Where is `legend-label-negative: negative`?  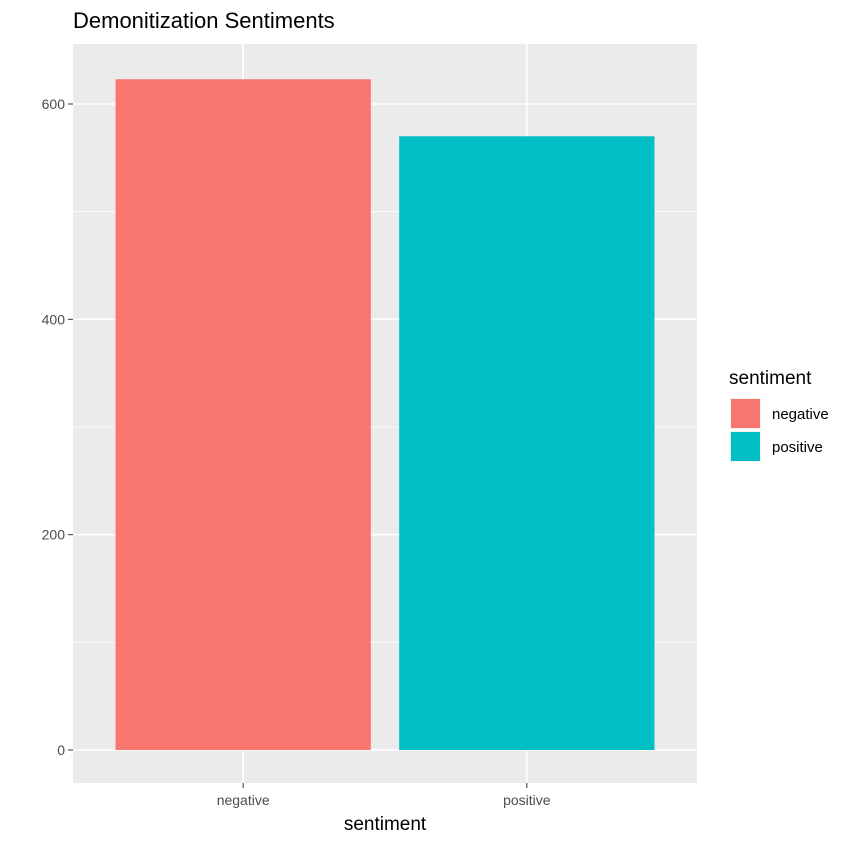 legend-label-negative: negative is located at coordinates (800, 414).